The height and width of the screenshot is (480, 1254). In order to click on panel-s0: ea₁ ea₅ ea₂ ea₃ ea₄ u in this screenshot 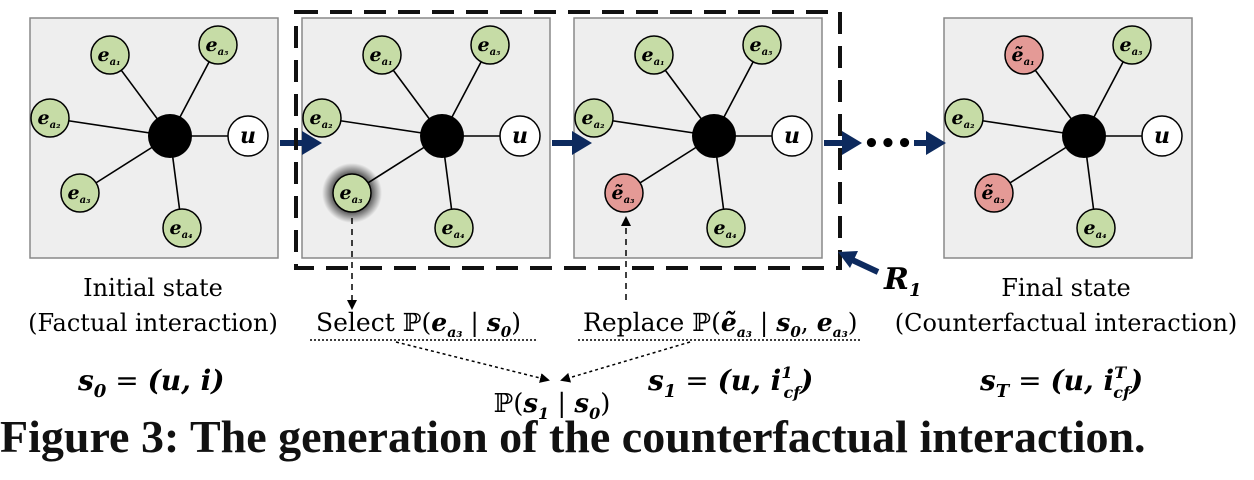, I will do `click(154, 138)`.